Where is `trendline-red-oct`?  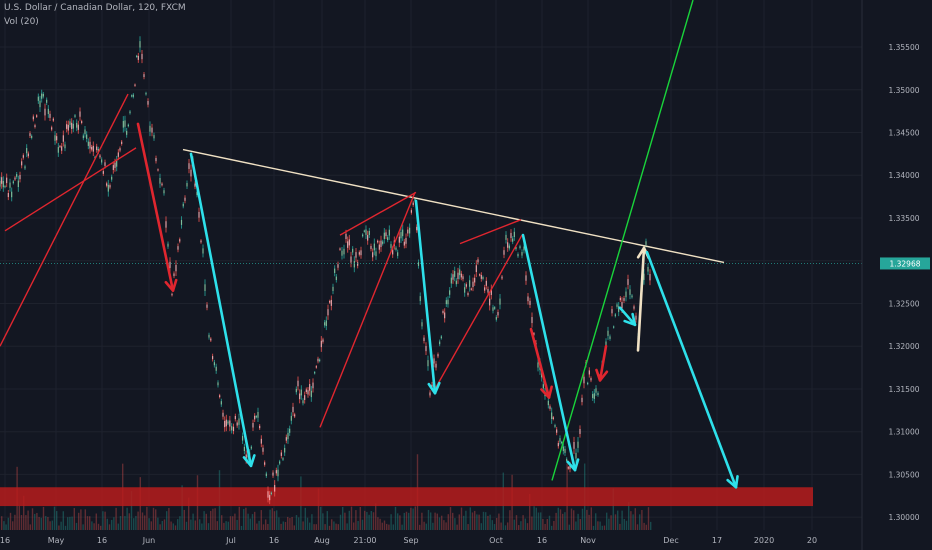
trendline-red-oct is located at coordinates (490, 232).